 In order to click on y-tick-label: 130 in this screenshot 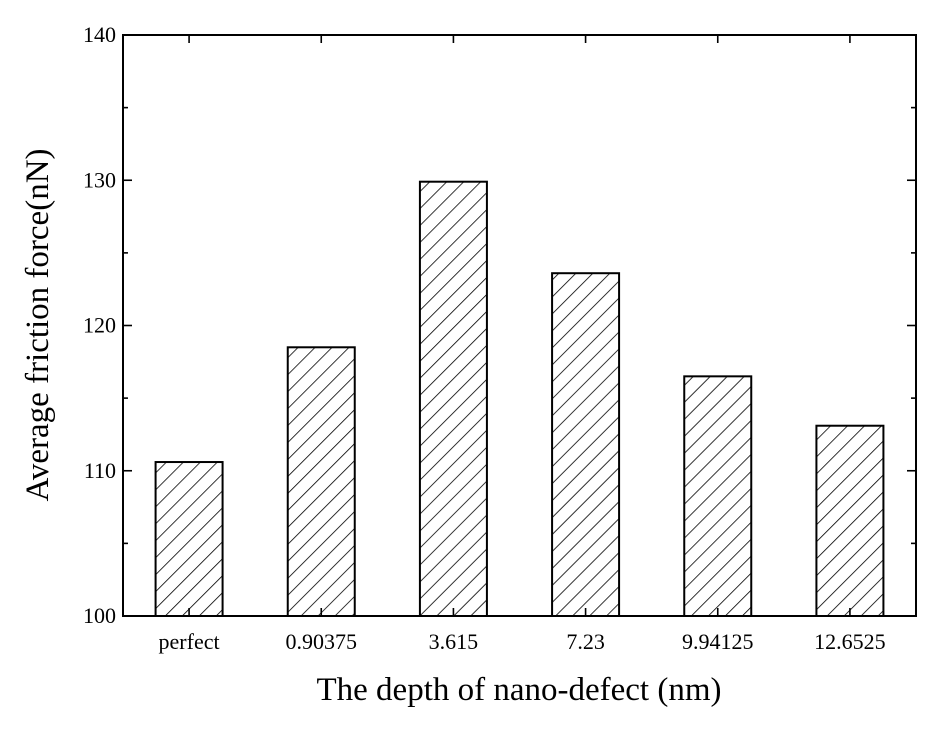, I will do `click(99, 179)`.